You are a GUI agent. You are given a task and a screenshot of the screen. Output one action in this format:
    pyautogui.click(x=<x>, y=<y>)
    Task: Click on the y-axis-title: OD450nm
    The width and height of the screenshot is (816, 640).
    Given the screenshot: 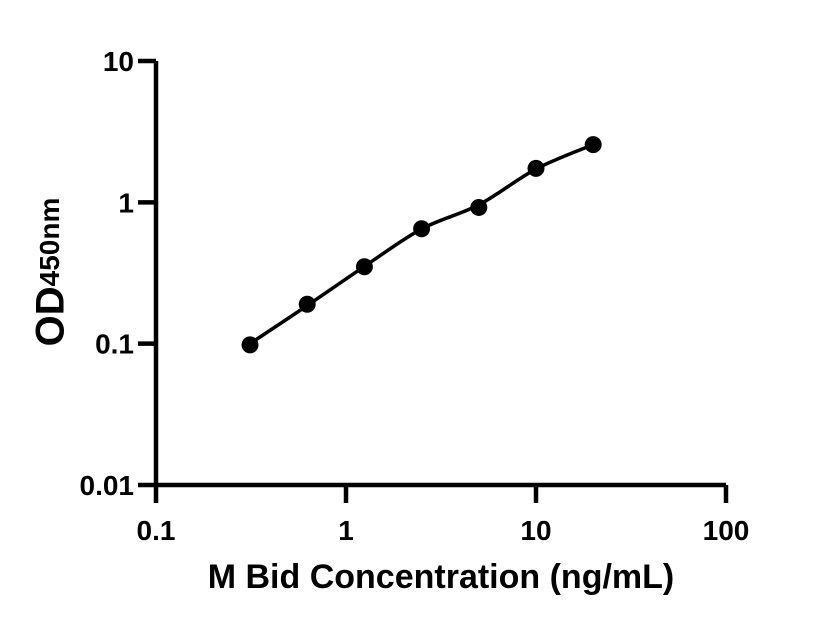 What is the action you would take?
    pyautogui.click(x=51, y=272)
    